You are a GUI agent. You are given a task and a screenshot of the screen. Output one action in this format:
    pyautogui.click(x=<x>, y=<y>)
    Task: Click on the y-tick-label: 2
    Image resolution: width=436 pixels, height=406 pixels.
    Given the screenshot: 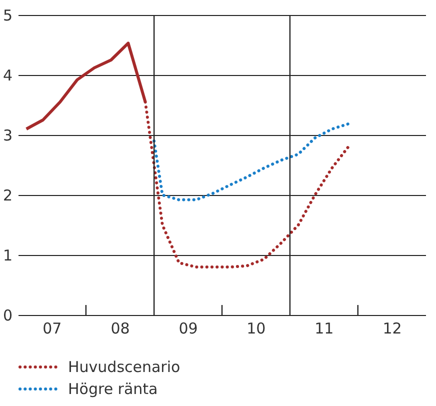 What is the action you would take?
    pyautogui.click(x=7, y=195)
    